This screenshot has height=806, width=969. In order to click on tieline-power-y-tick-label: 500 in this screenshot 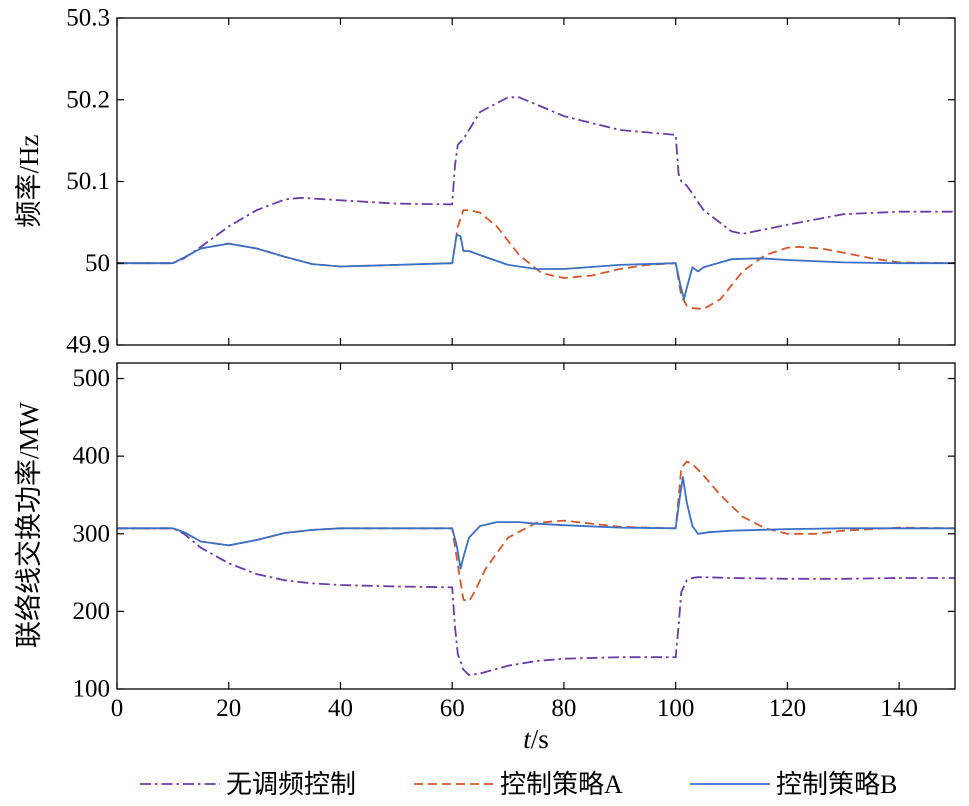, I will do `click(92, 378)`.